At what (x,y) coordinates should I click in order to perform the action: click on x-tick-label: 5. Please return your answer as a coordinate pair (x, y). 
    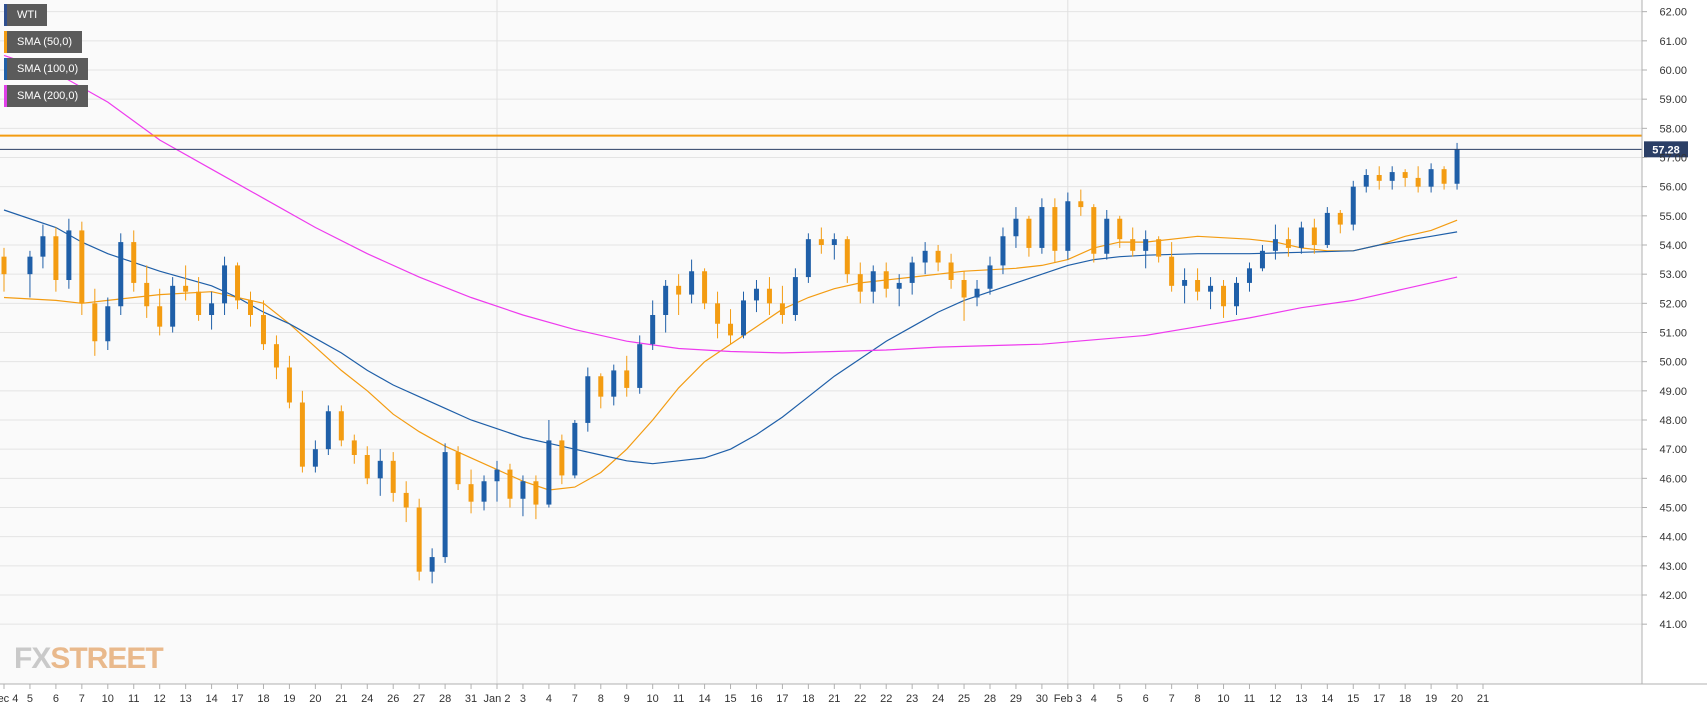
    Looking at the image, I should click on (30, 699).